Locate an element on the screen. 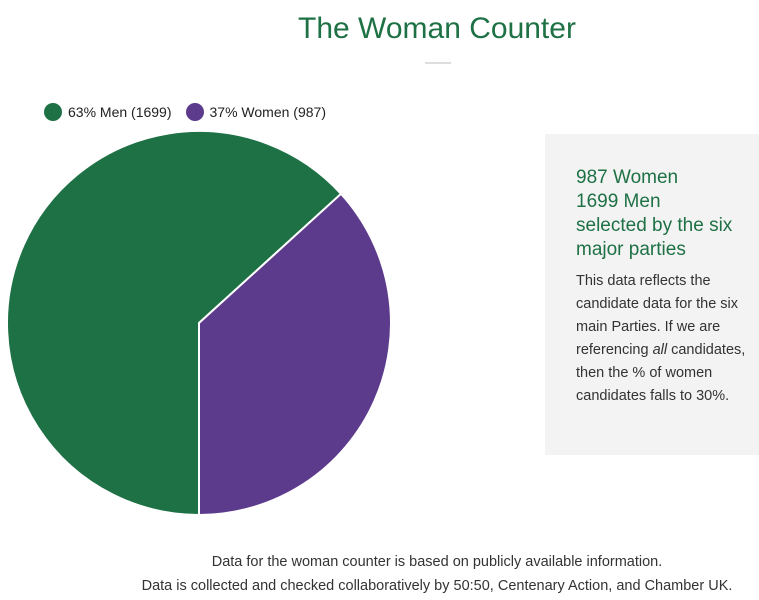 The width and height of the screenshot is (759, 600). legend-label-women: 37% Women (987) is located at coordinates (267, 112).